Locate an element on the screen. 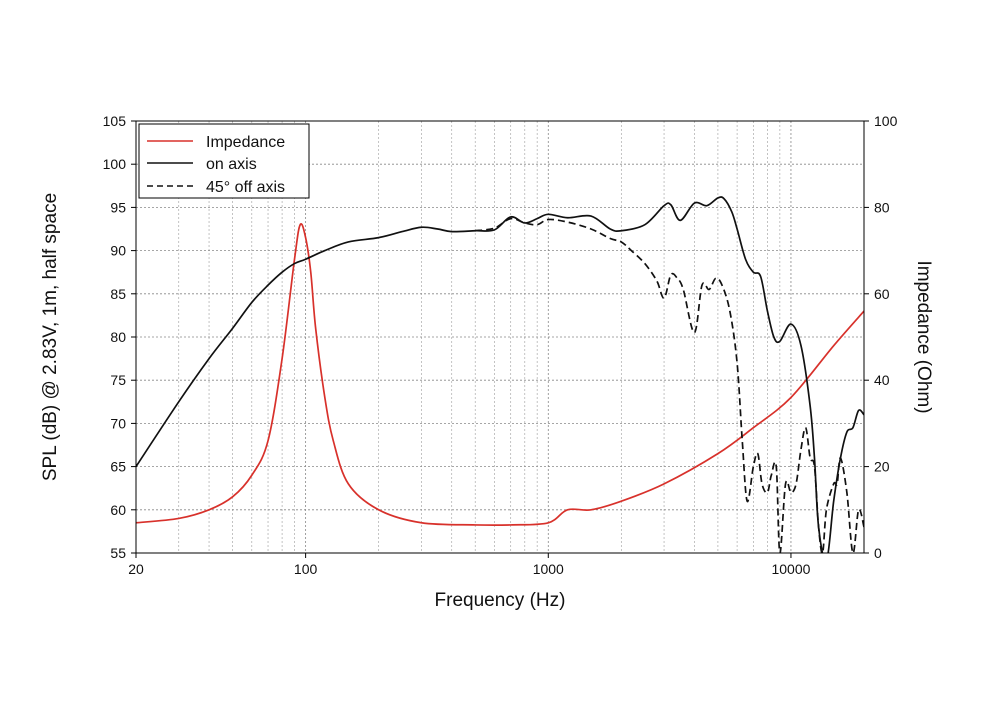 Image resolution: width=1000 pixels, height=718 pixels. y-axis-left-ticks: 55 60 65 70 75 80 85 90 95 100 105 is located at coordinates (119, 337).